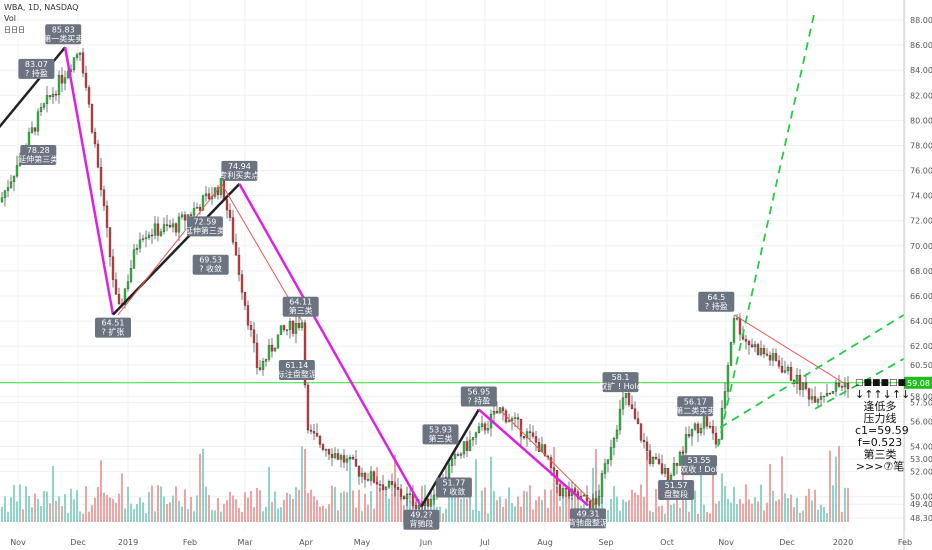 Image resolution: width=932 pixels, height=550 pixels. What do you see at coordinates (190, 542) in the screenshot?
I see `time-tick-label: Feb` at bounding box center [190, 542].